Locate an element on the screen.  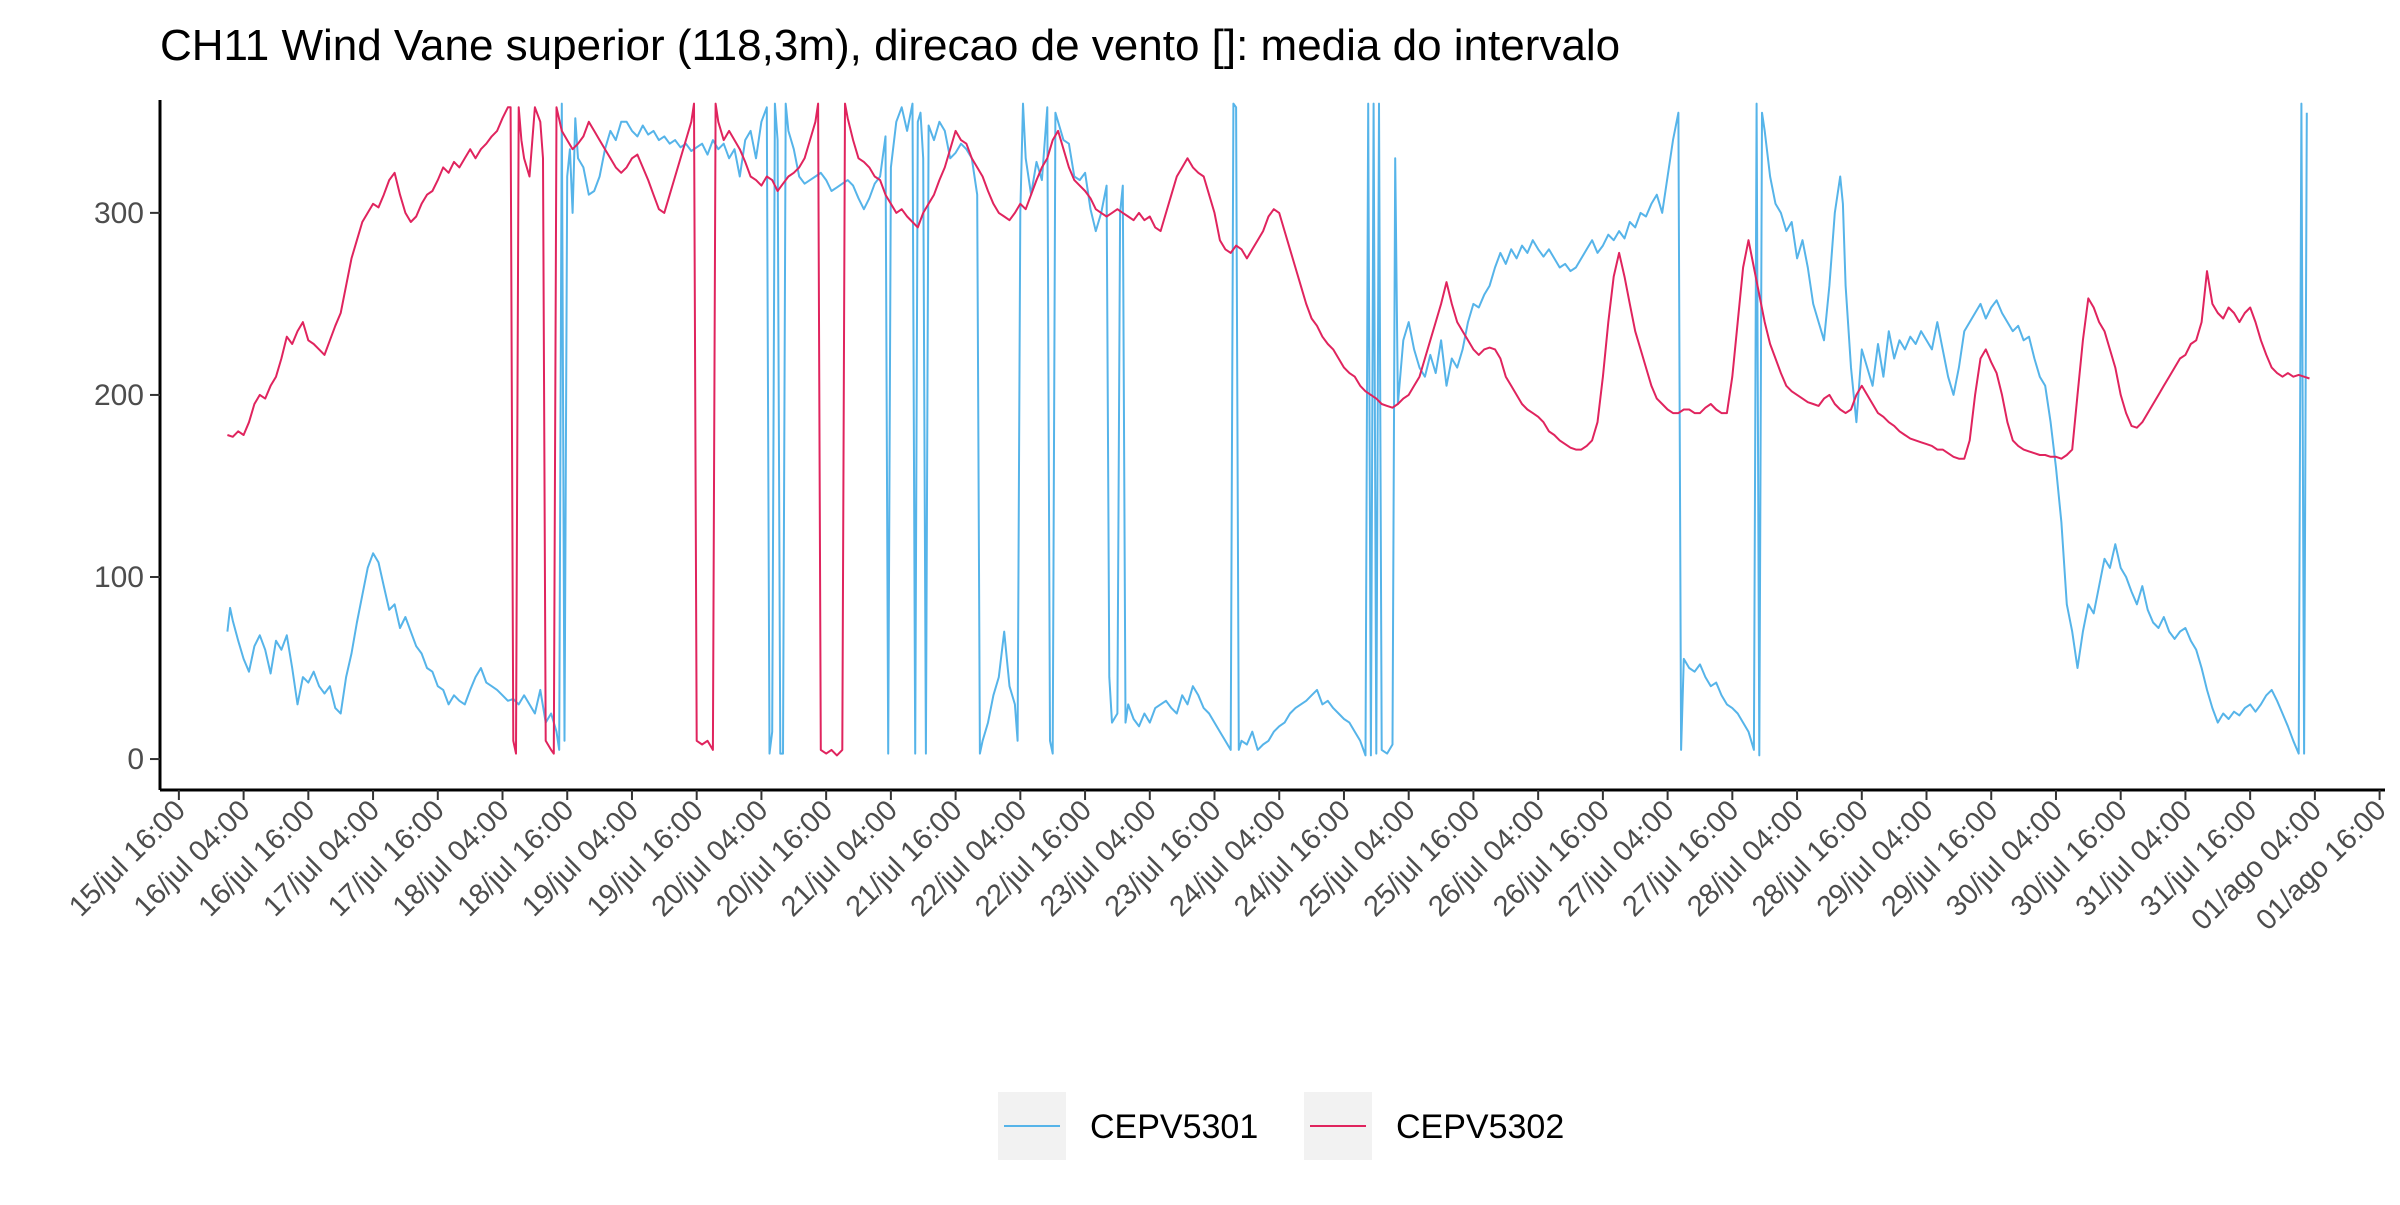
y-tick-label: 200 is located at coordinates (119, 395).